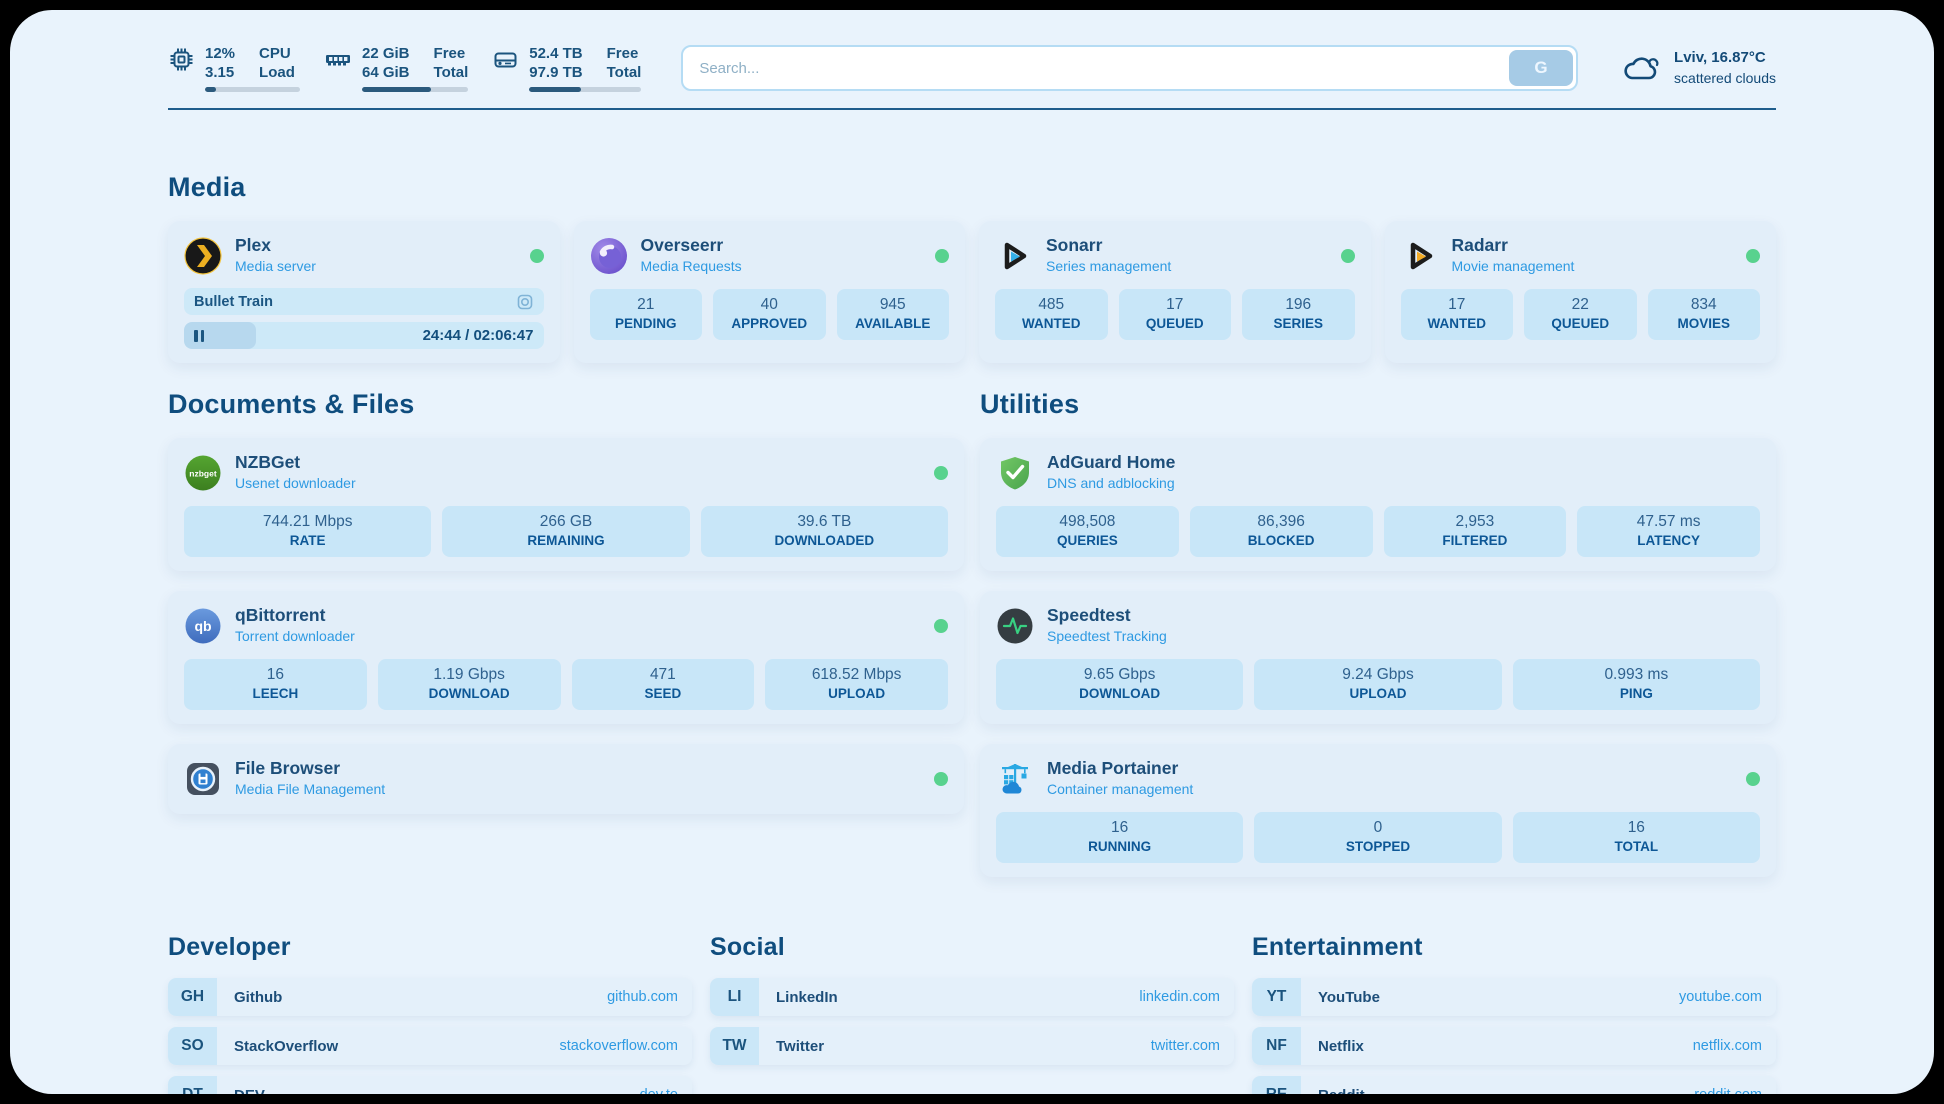 This screenshot has height=1104, width=1944. Describe the element at coordinates (1281, 531) in the screenshot. I see `stat-box: 86,396 BLOCKED` at that location.